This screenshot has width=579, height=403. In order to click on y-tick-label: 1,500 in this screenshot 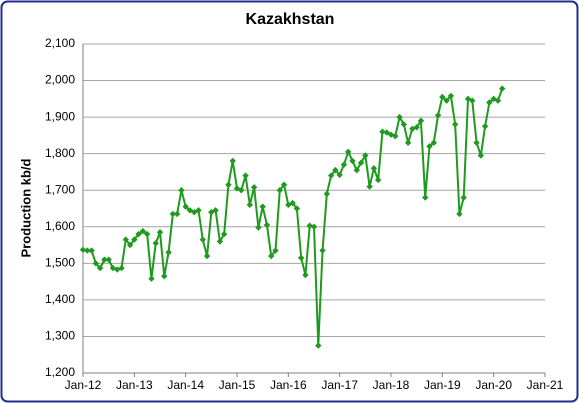, I will do `click(60, 263)`.